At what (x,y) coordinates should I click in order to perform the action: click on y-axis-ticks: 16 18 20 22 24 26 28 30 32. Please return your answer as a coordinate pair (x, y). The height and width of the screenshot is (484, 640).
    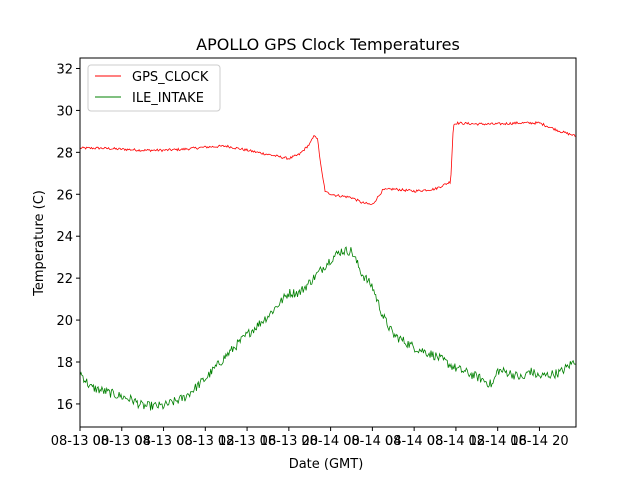
    Looking at the image, I should click on (68, 237).